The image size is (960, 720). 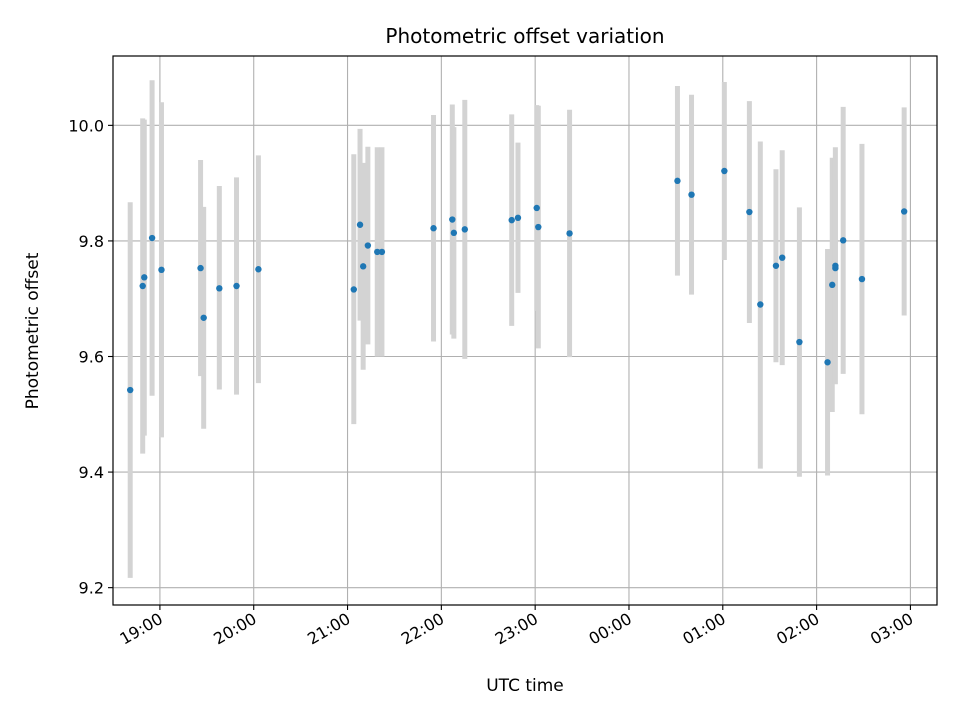 I want to click on y-tick-label: 9.6, so click(x=91, y=357).